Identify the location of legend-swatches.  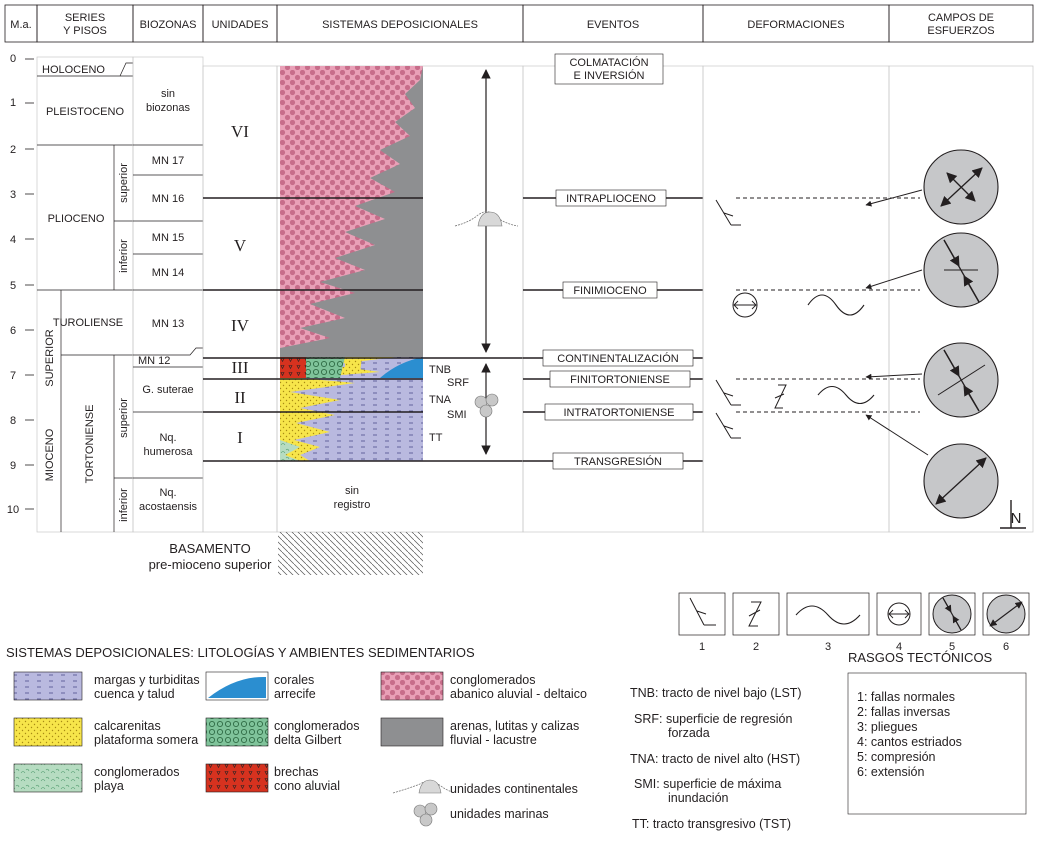
(233, 749).